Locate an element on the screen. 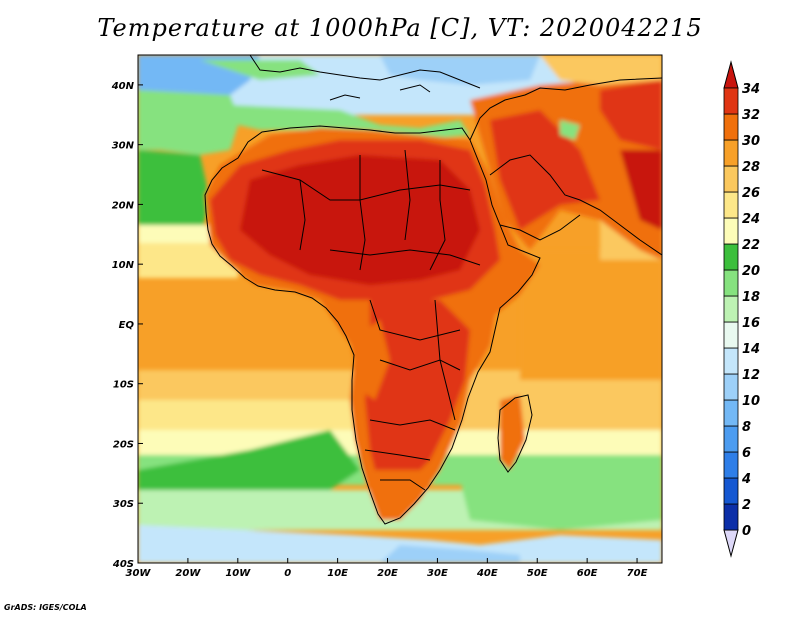 The width and height of the screenshot is (800, 618). x-tick-label: 30E is located at coordinates (437, 573).